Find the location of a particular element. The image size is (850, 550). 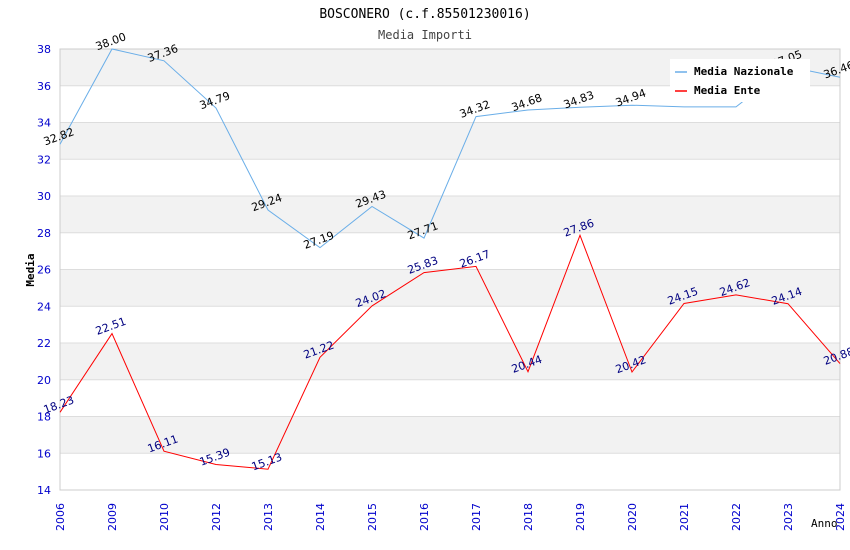

y-tick-label: 22 is located at coordinates (44, 343).